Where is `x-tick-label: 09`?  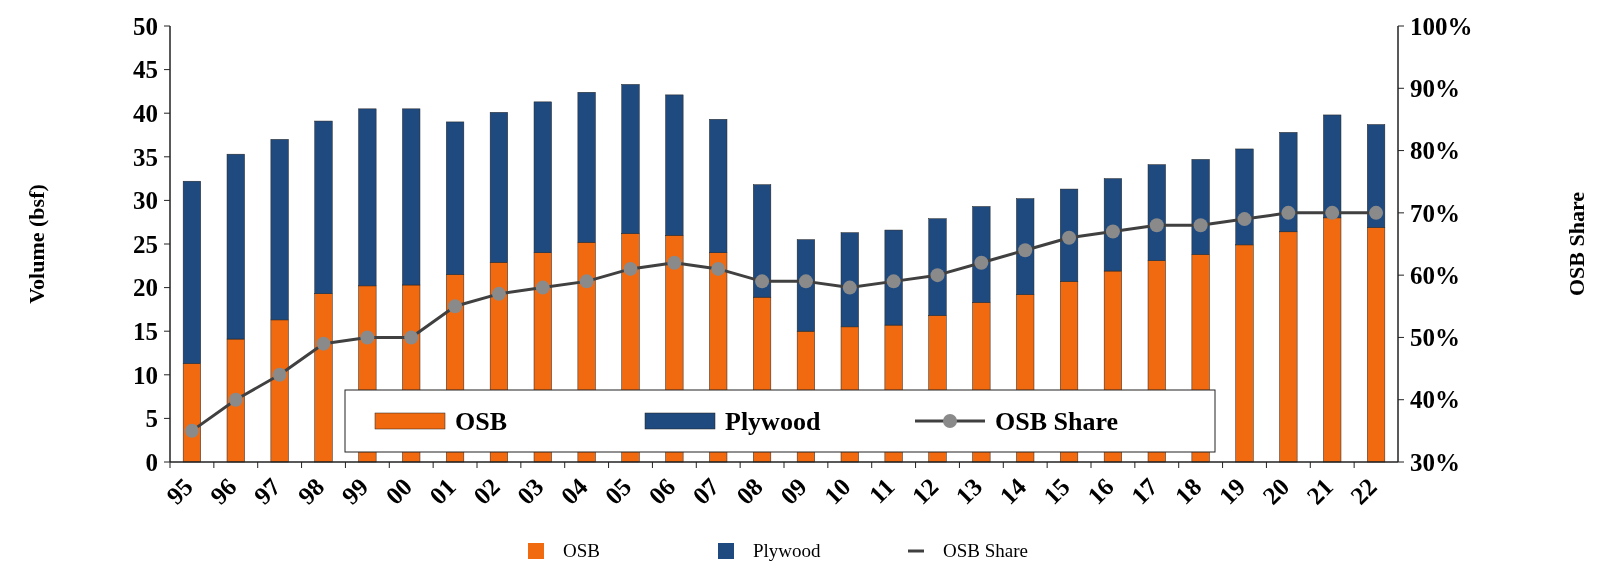 x-tick-label: 09 is located at coordinates (793, 491).